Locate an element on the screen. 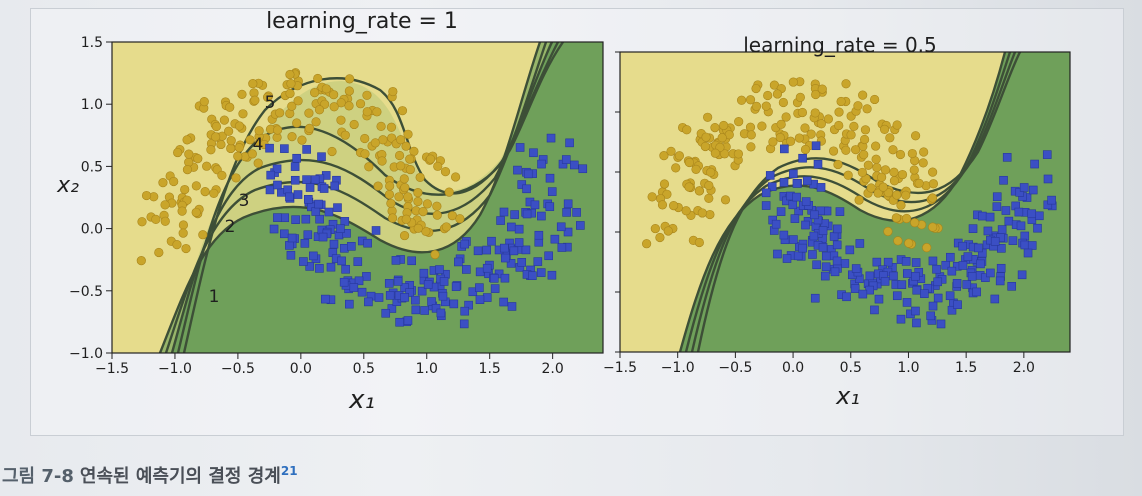 Image resolution: width=1142 pixels, height=496 pixels. right-x-axis-label: x₁ is located at coordinates (847, 396).